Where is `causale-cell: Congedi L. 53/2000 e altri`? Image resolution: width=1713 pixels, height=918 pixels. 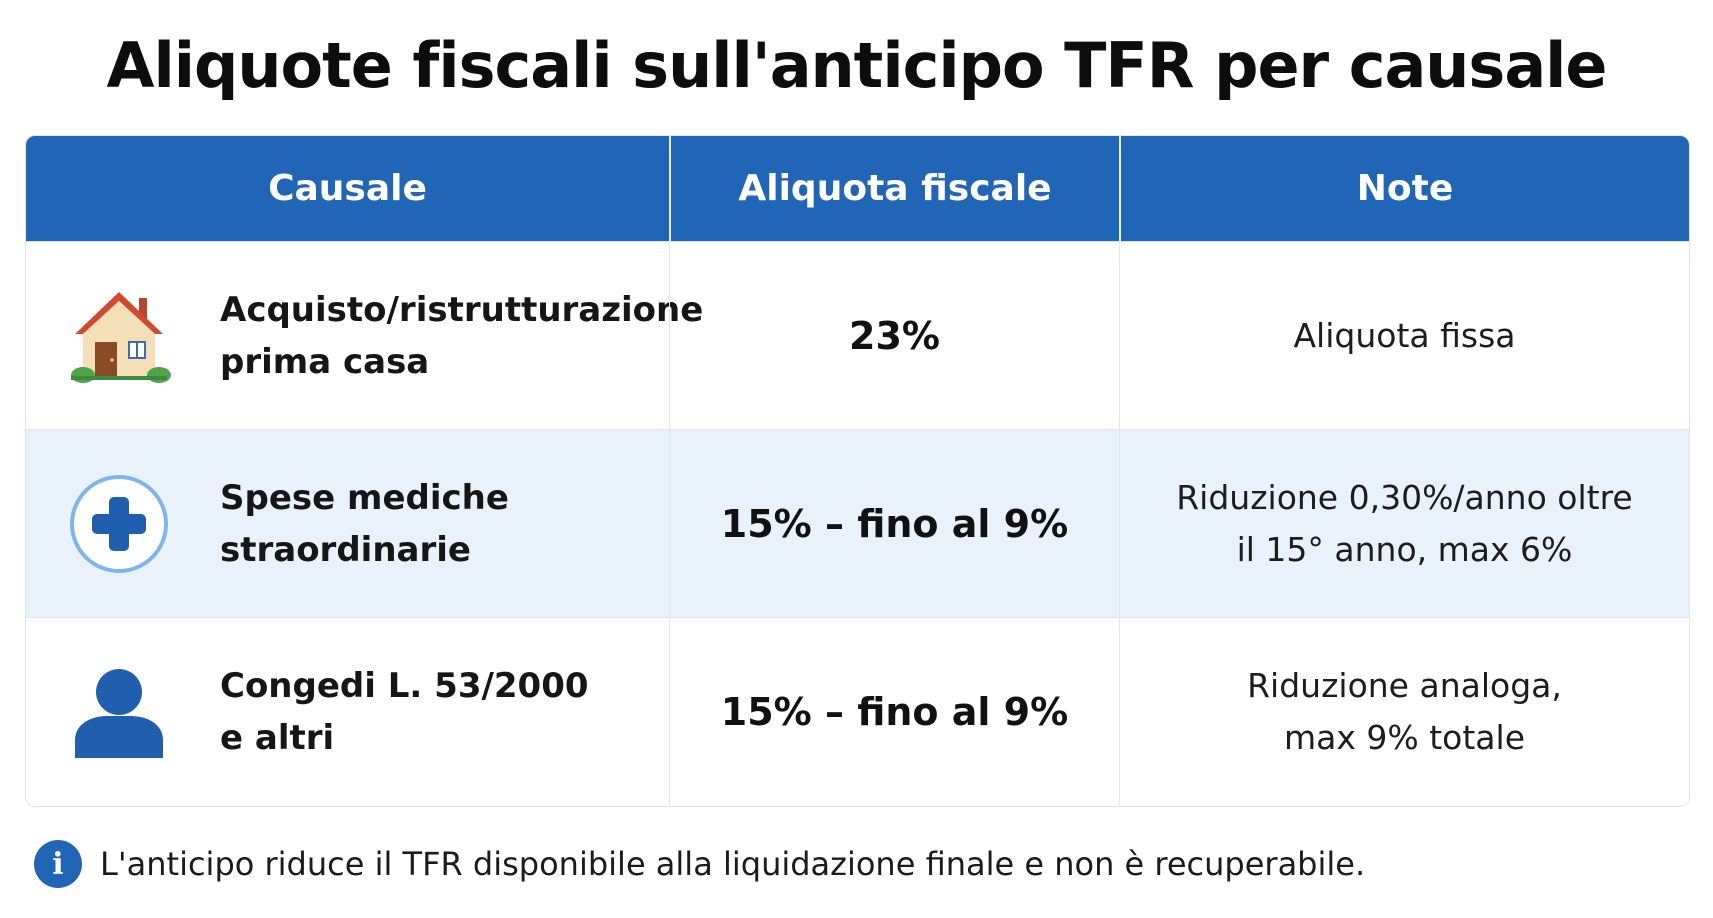
causale-cell: Congedi L. 53/2000 e altri is located at coordinates (347, 711).